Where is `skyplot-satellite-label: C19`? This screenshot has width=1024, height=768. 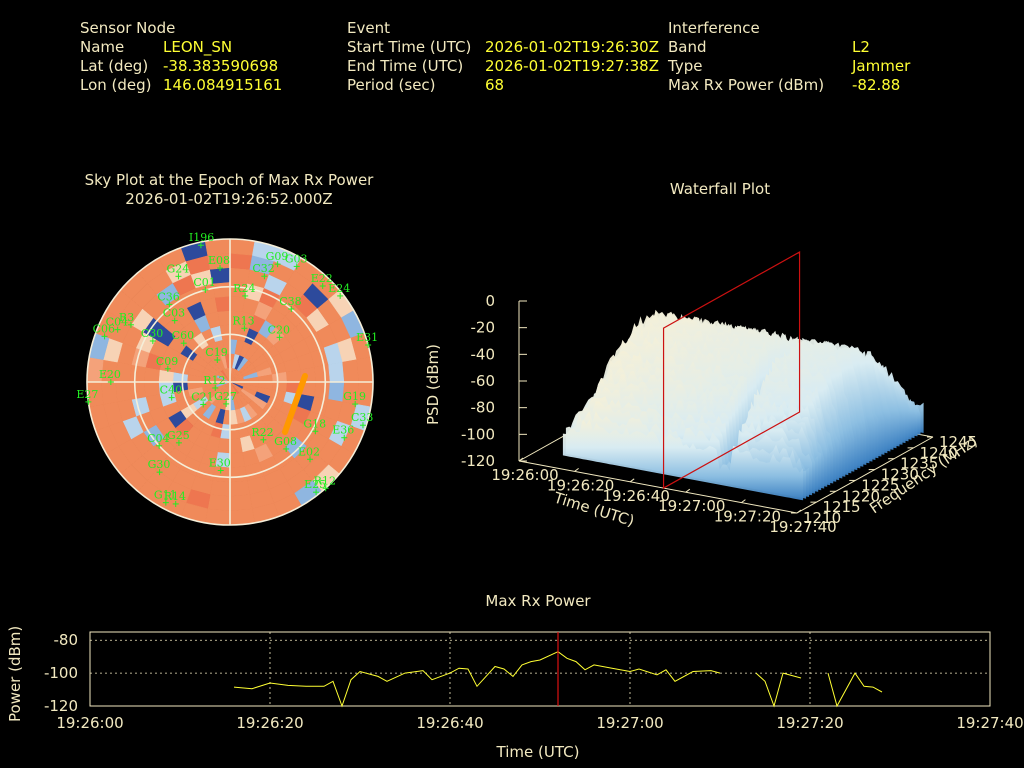 skyplot-satellite-label: C19 is located at coordinates (216, 352).